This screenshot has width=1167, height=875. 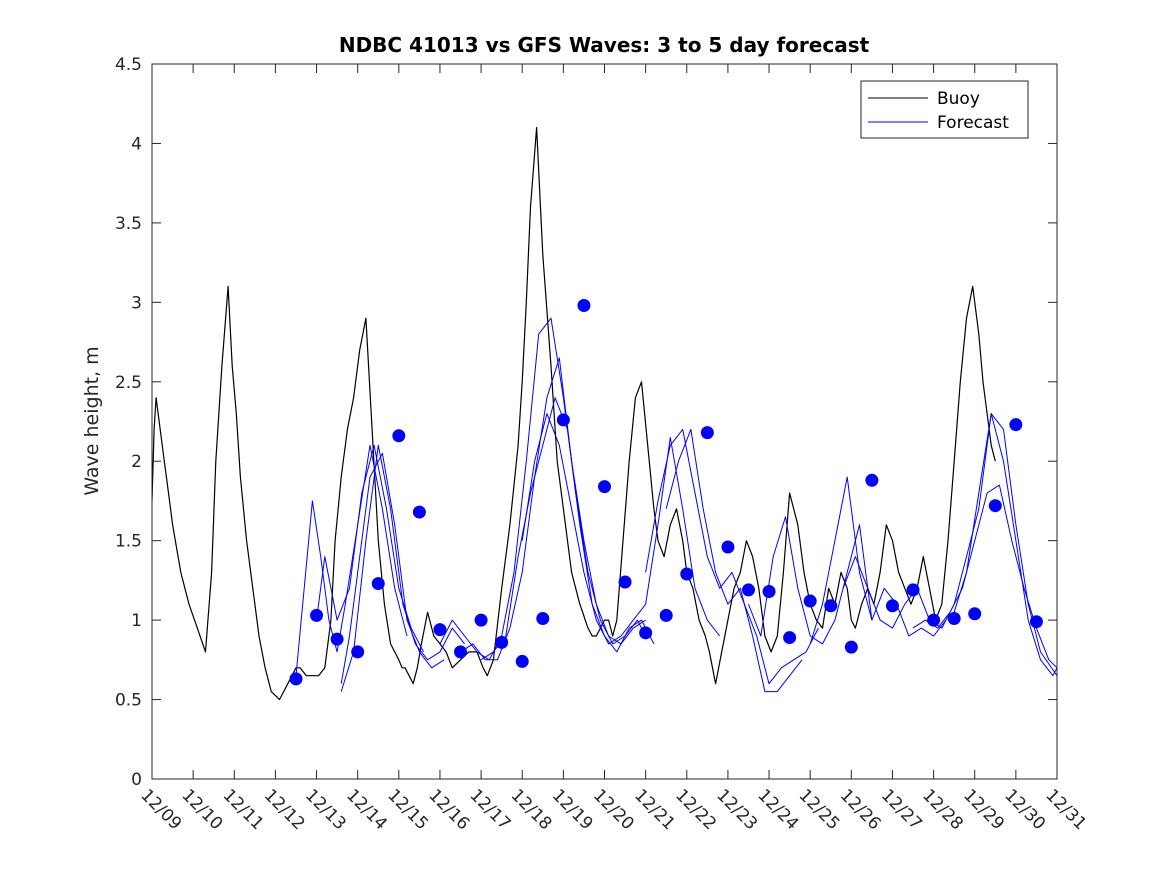 I want to click on legend-forecast-label: Forecast, so click(x=973, y=123).